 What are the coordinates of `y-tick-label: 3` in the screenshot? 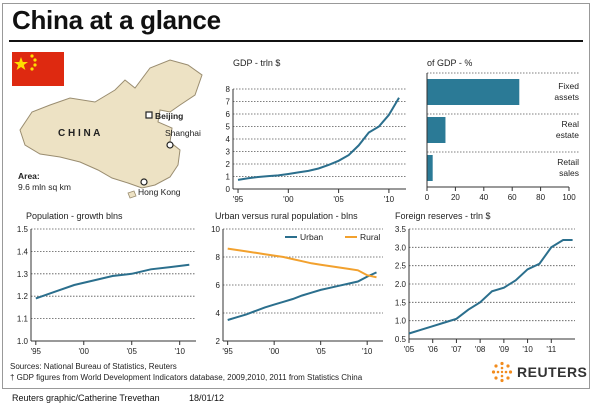 It's located at (228, 152).